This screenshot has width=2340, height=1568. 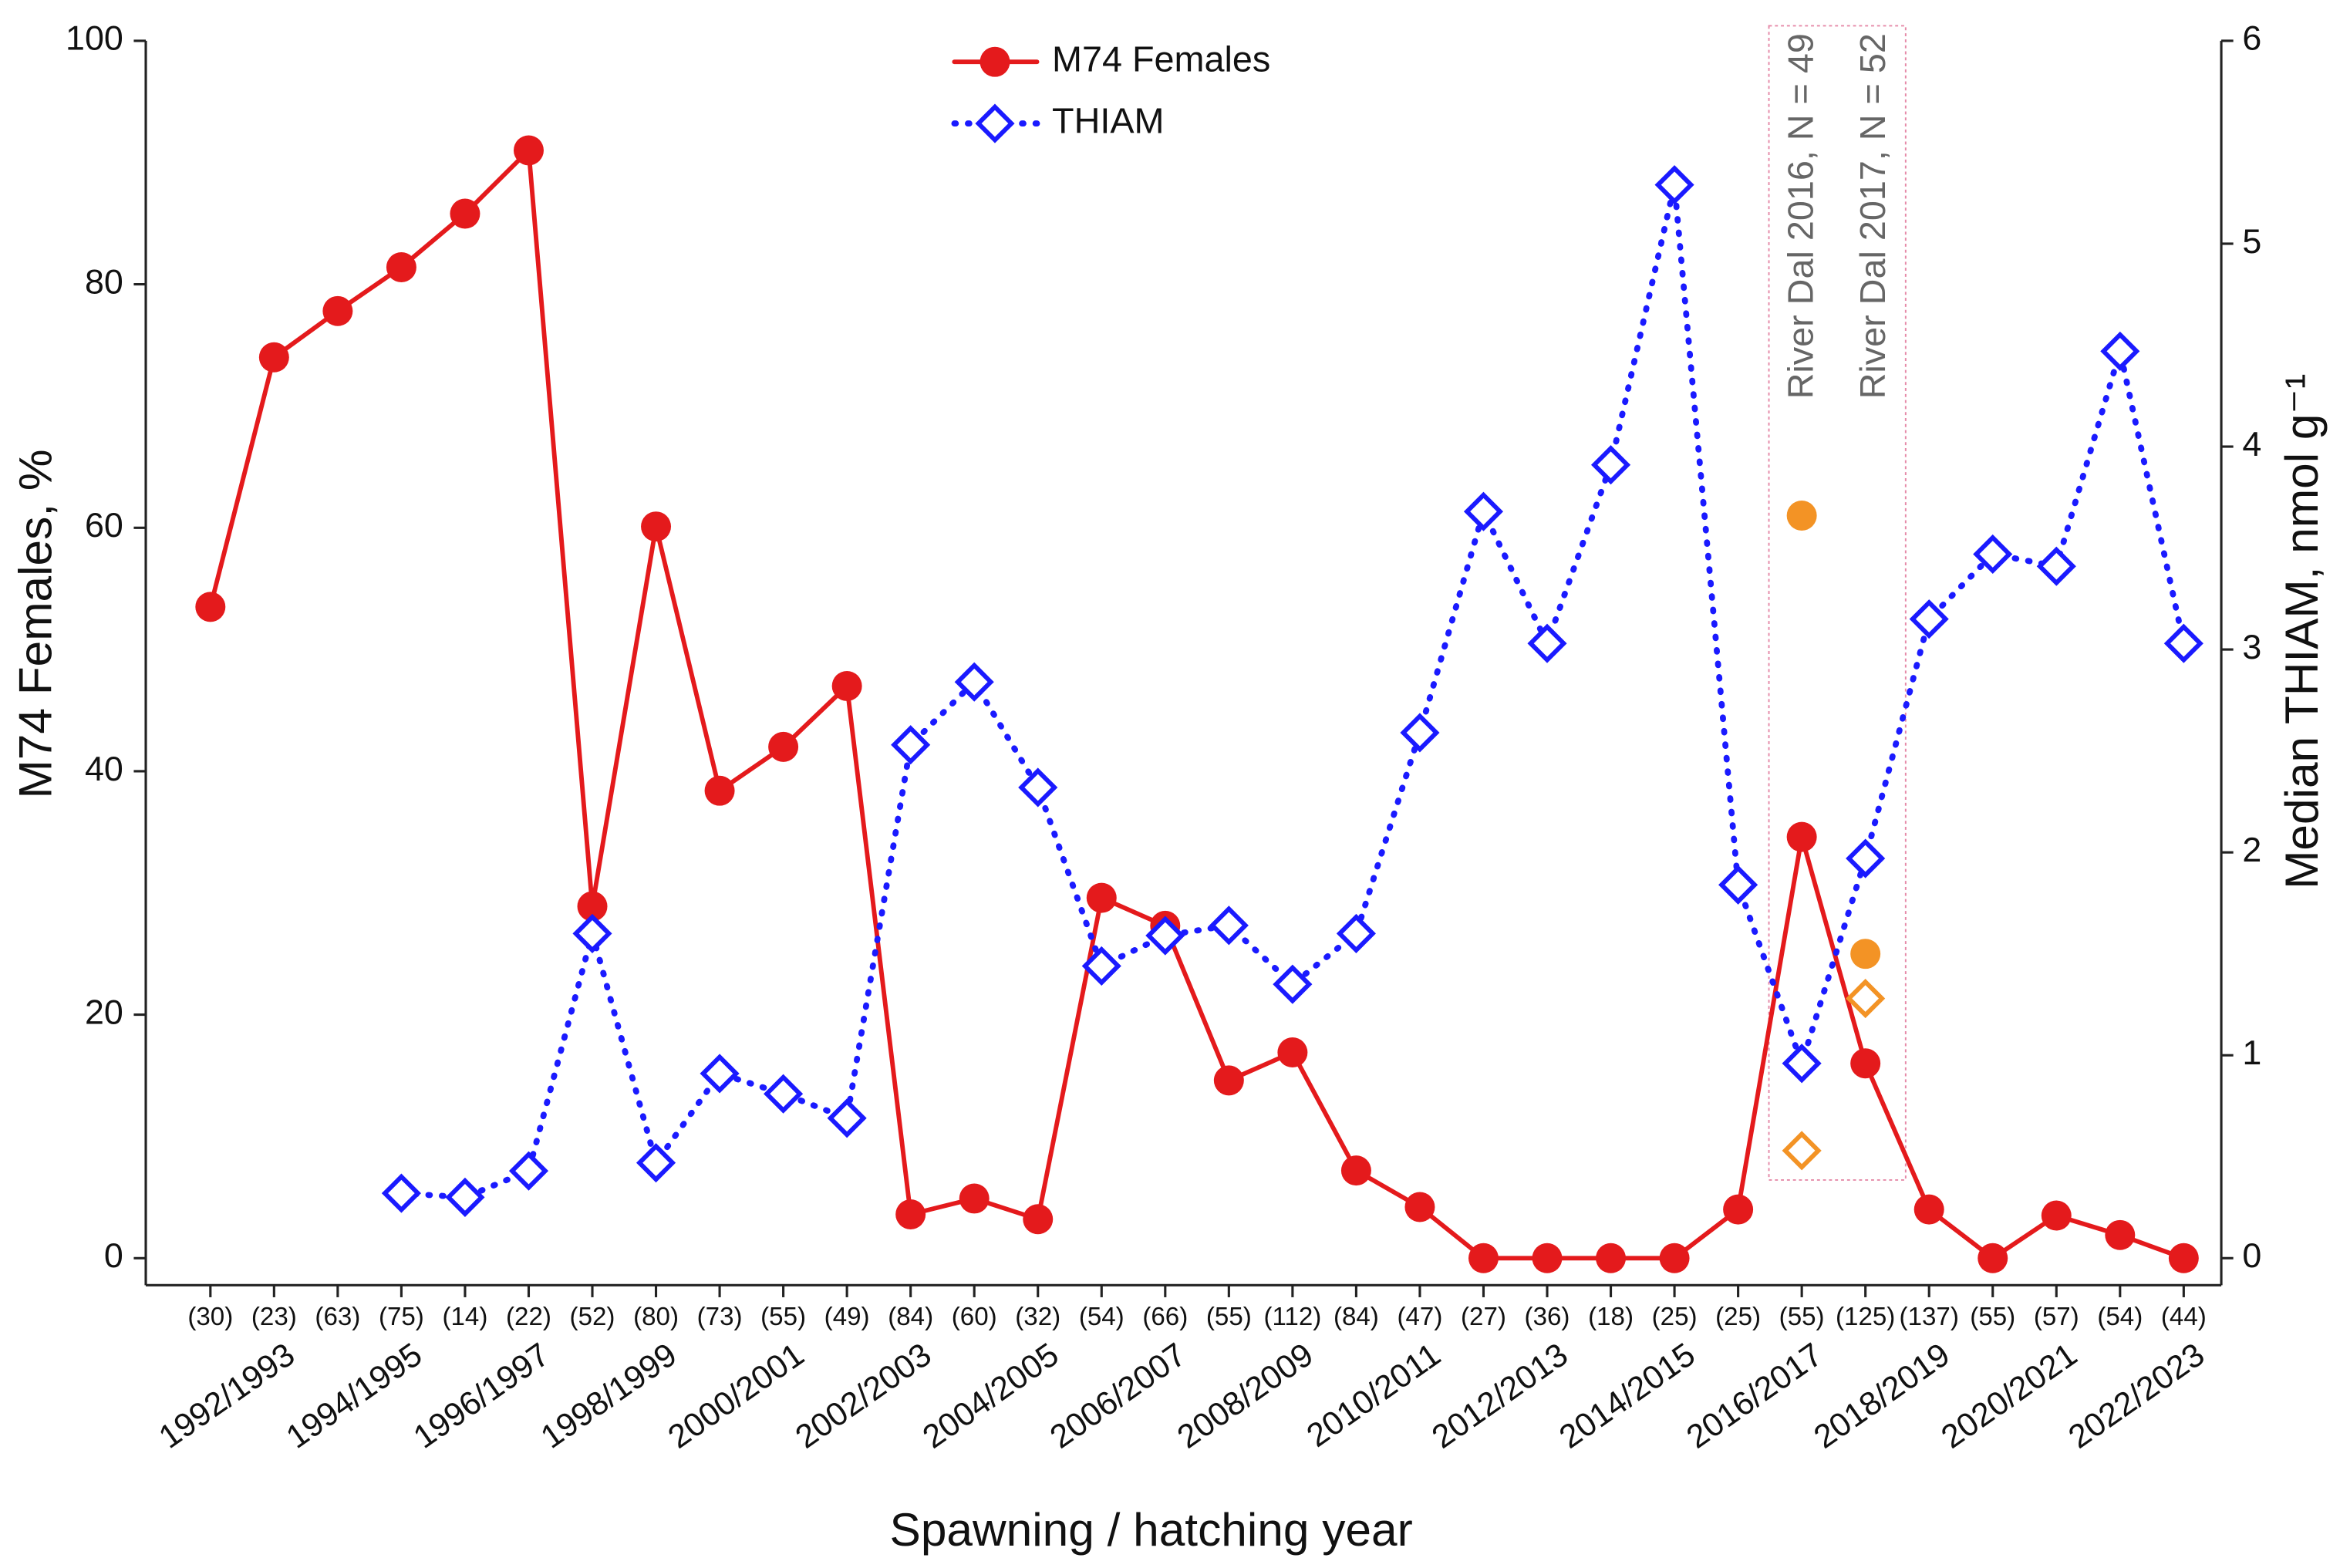 What do you see at coordinates (592, 1317) in the screenshot?
I see `sample-size: (52)` at bounding box center [592, 1317].